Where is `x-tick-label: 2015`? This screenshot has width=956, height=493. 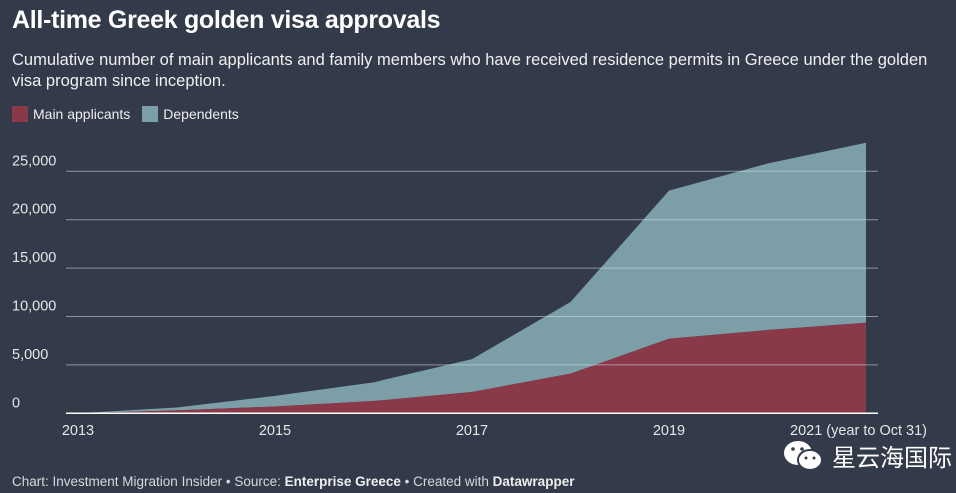 x-tick-label: 2015 is located at coordinates (275, 431).